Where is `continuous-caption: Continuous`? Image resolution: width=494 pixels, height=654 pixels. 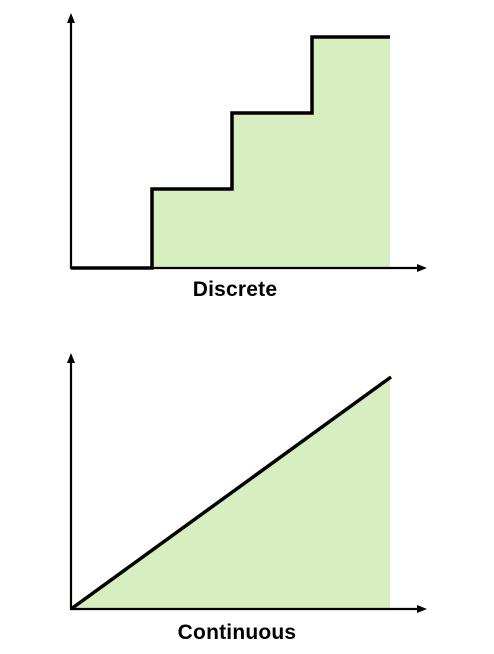 continuous-caption: Continuous is located at coordinates (237, 632).